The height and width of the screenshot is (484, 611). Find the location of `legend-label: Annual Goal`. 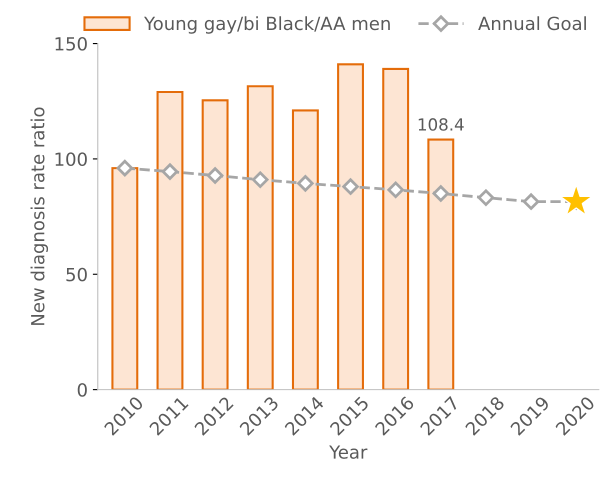

legend-label: Annual Goal is located at coordinates (532, 23).